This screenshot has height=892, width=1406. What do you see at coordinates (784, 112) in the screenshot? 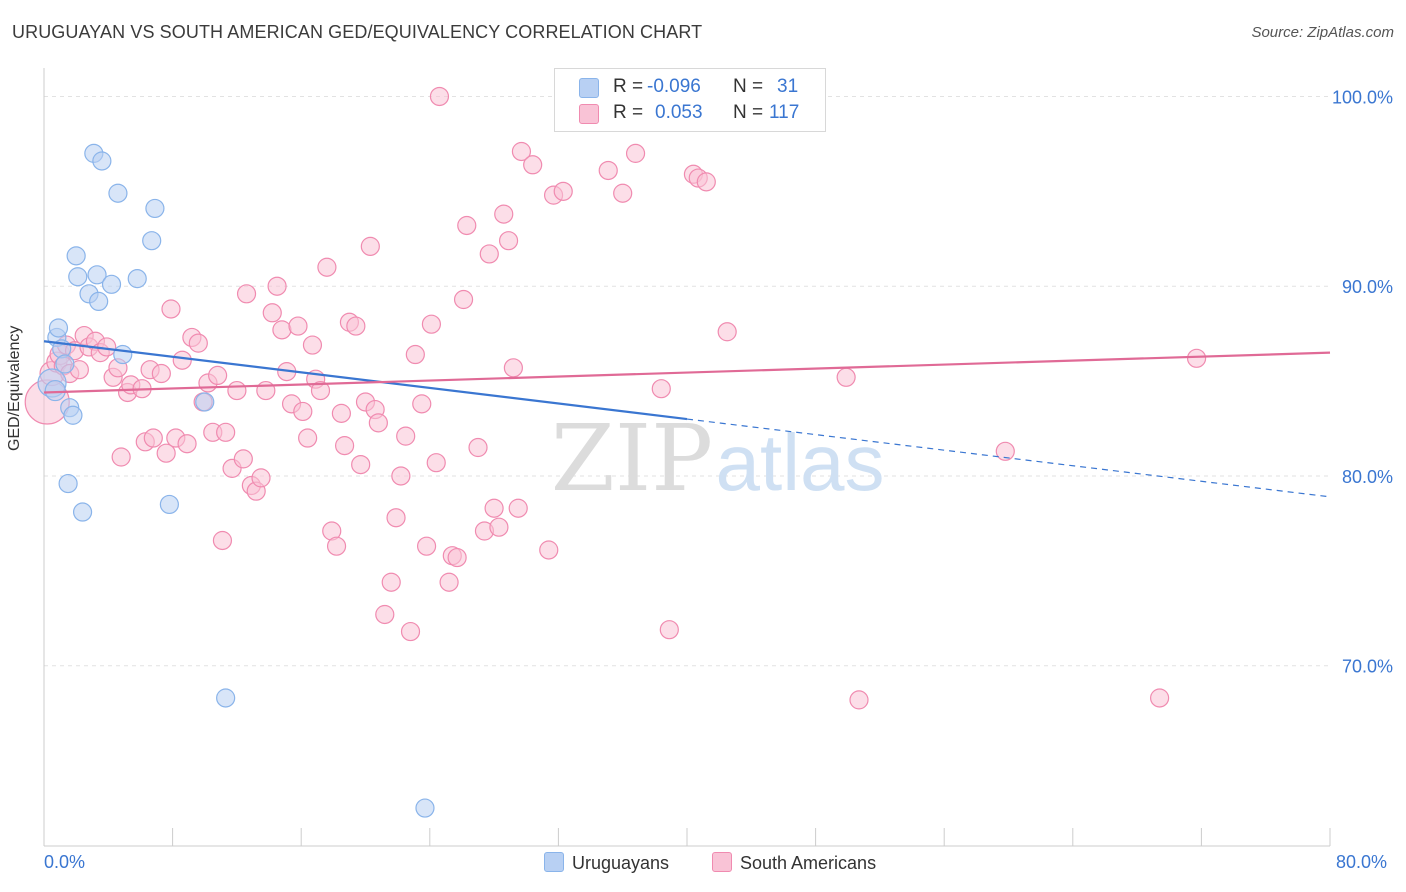
I see `legend-n-value: 117` at bounding box center [784, 112].